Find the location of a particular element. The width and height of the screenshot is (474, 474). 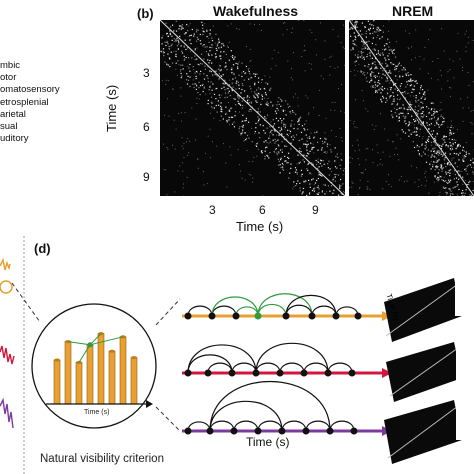

legend-item: etrosplenial is located at coordinates (24, 102).